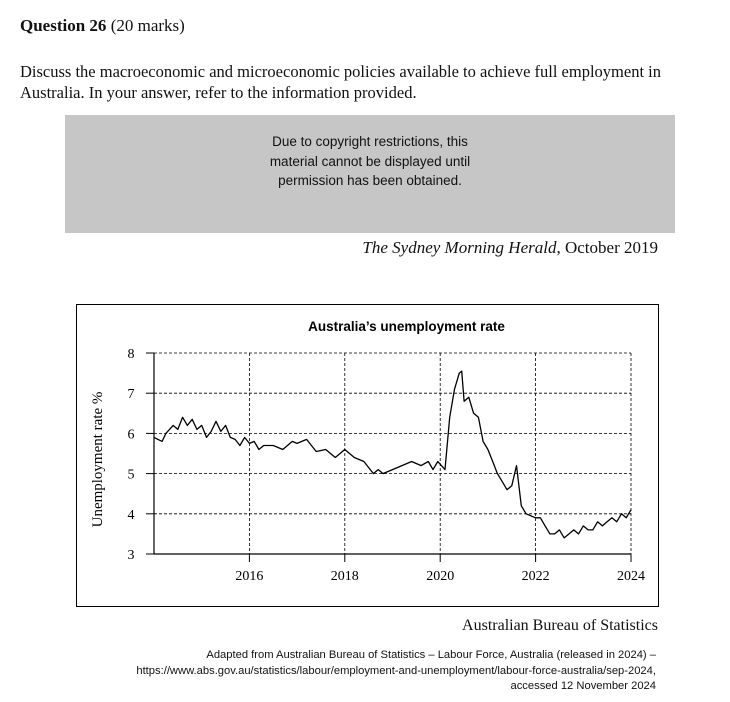 The width and height of the screenshot is (730, 702). What do you see at coordinates (63, 25) in the screenshot?
I see `question-number: Question 26` at bounding box center [63, 25].